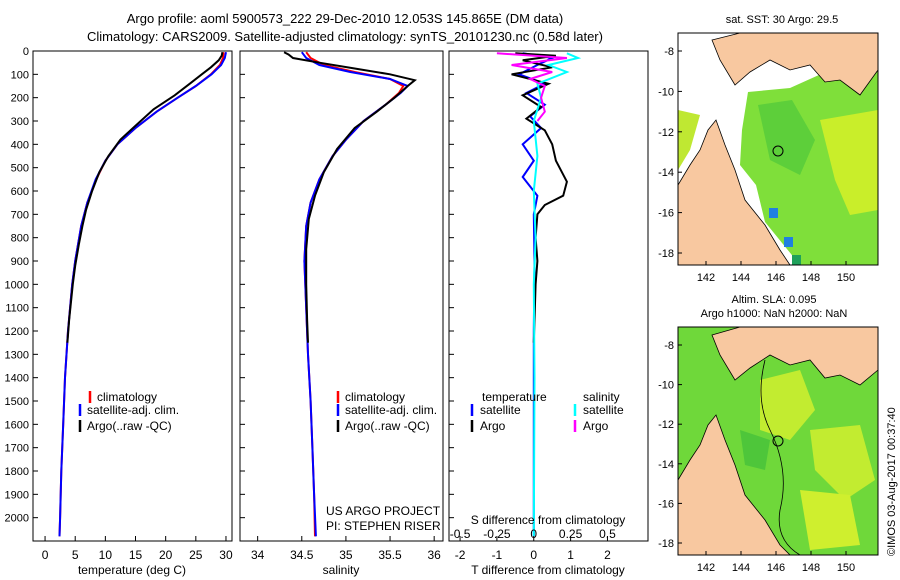 The width and height of the screenshot is (900, 580). Describe the element at coordinates (849, 162) in the screenshot. I see `sst-field-yellow-east` at that location.